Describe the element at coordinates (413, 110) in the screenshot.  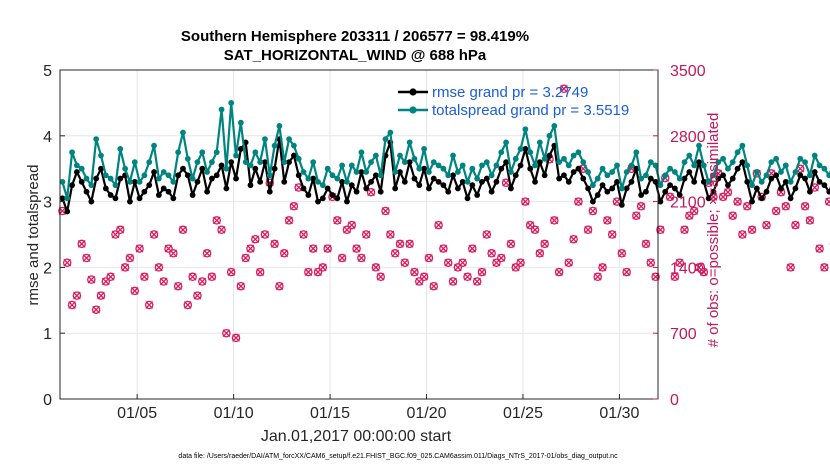
I see `legend-totalspread-marker` at that location.